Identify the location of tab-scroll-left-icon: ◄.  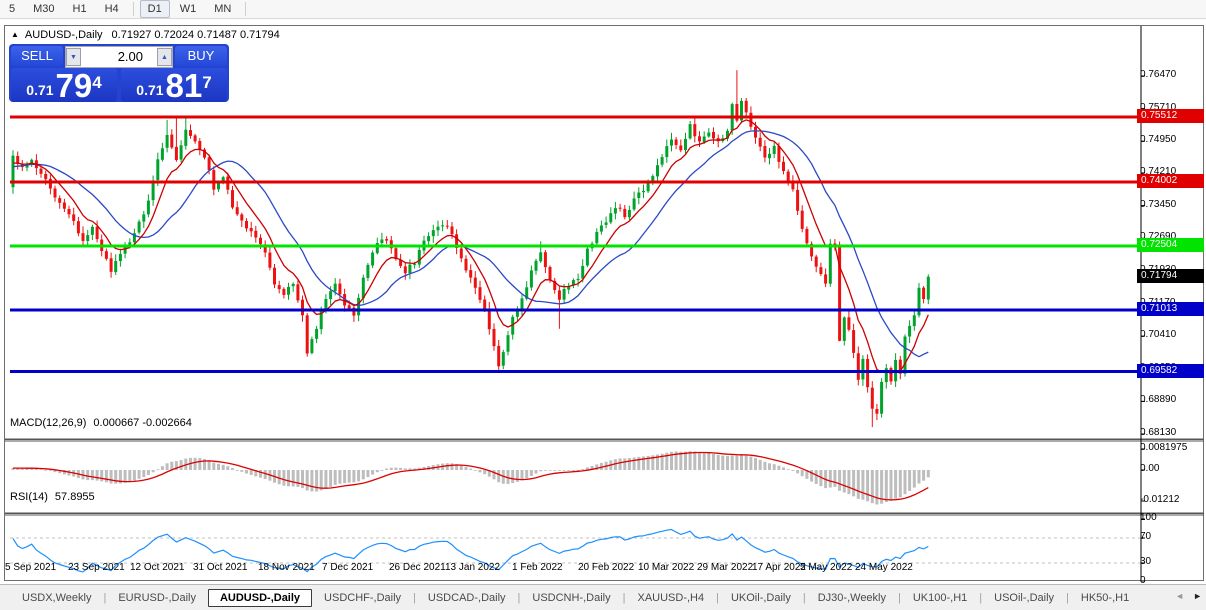
(1180, 596).